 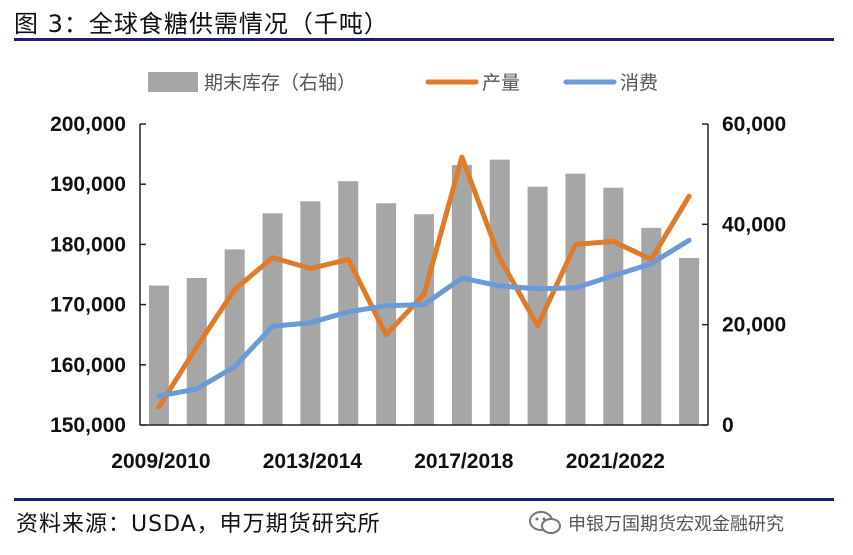 I want to click on y-right-tick-label: 0, so click(x=728, y=425).